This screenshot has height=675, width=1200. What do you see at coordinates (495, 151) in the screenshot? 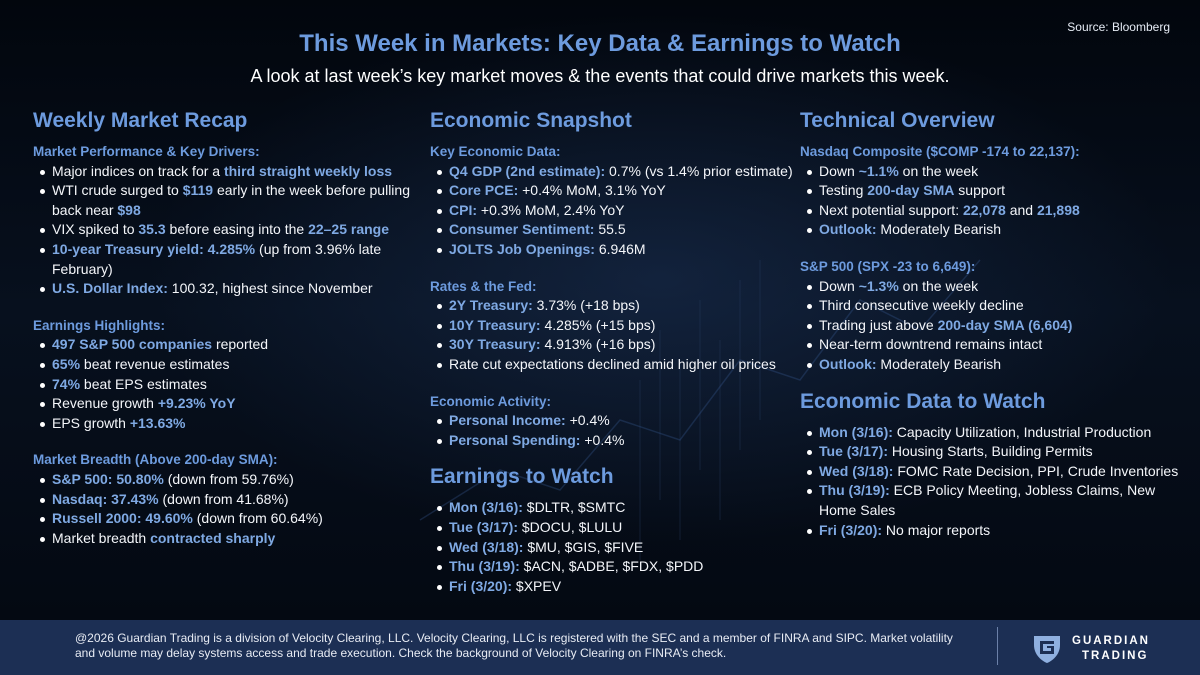
I see `subheading-key-economic-data: Key Economic Data:` at bounding box center [495, 151].